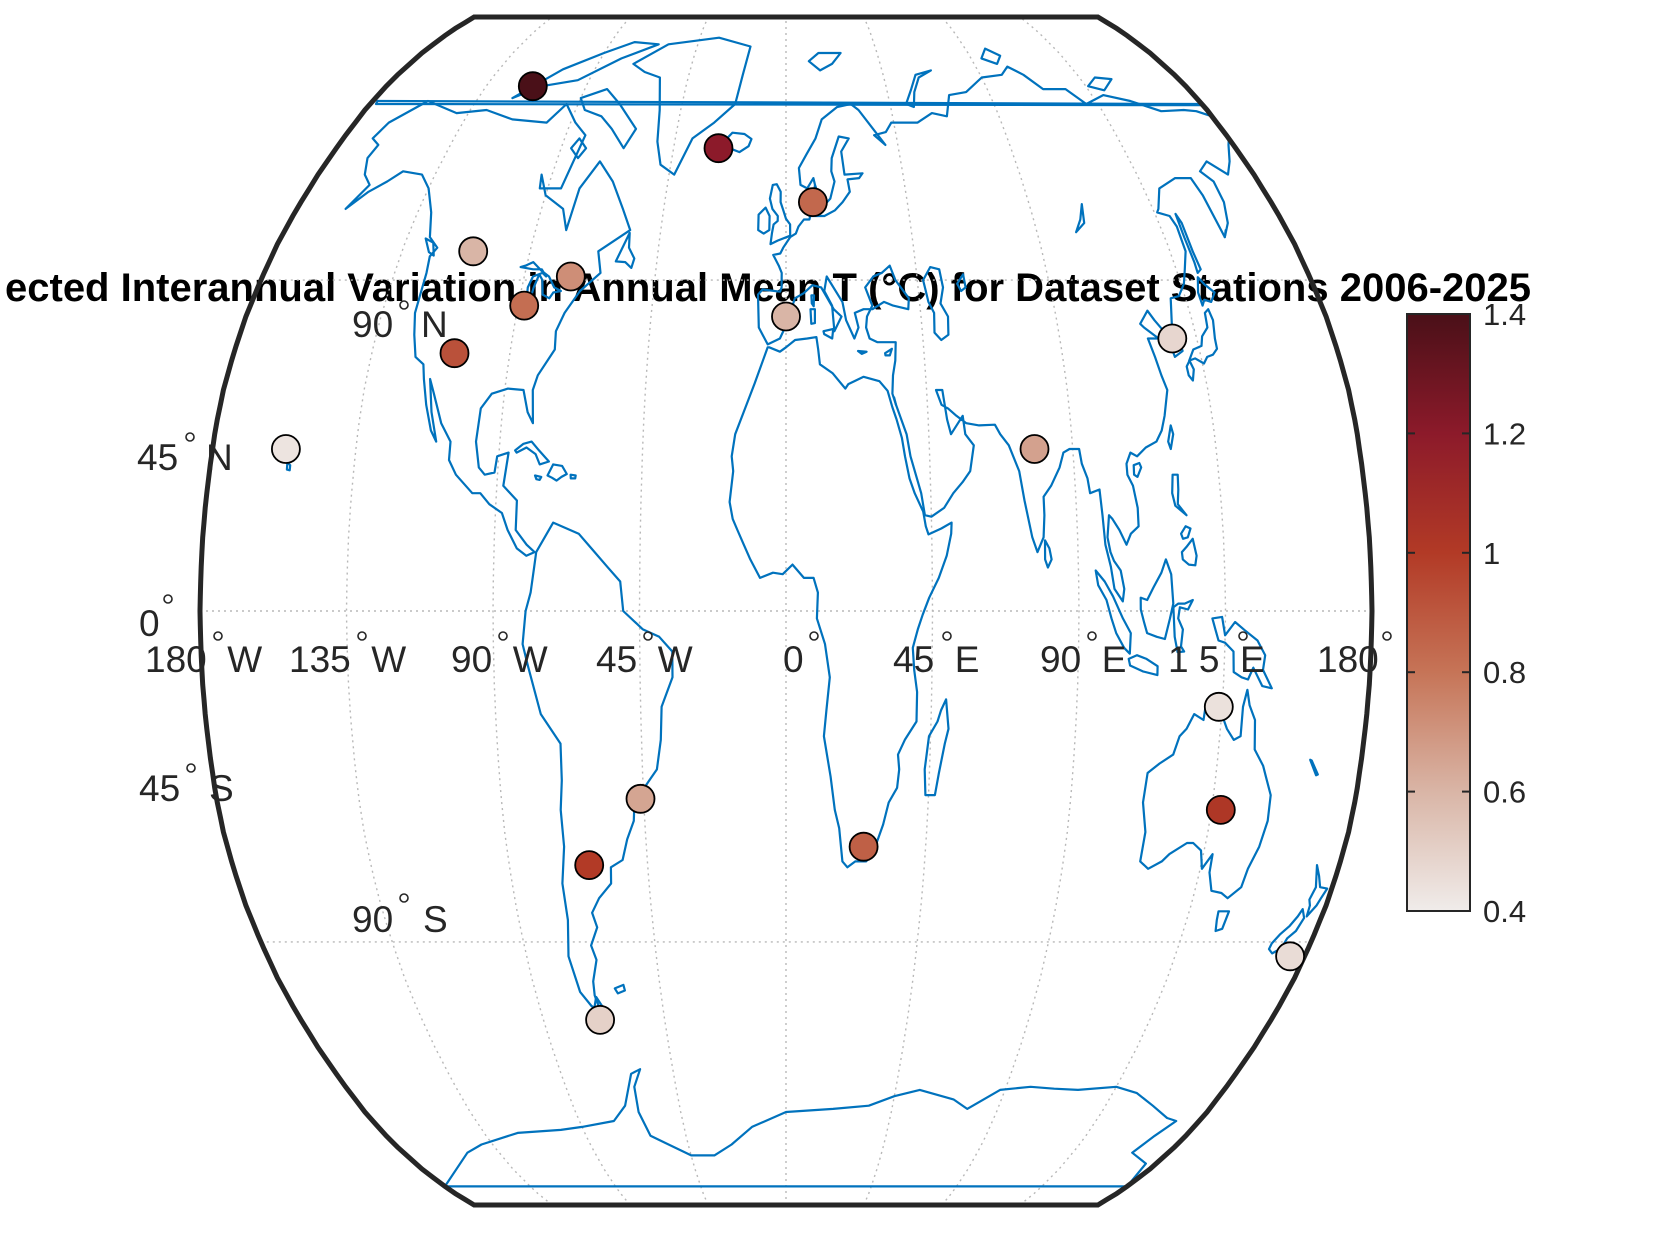 The height and width of the screenshot is (1260, 1680). Describe the element at coordinates (936, 304) in the screenshot. I see `coastline-caspian` at that location.